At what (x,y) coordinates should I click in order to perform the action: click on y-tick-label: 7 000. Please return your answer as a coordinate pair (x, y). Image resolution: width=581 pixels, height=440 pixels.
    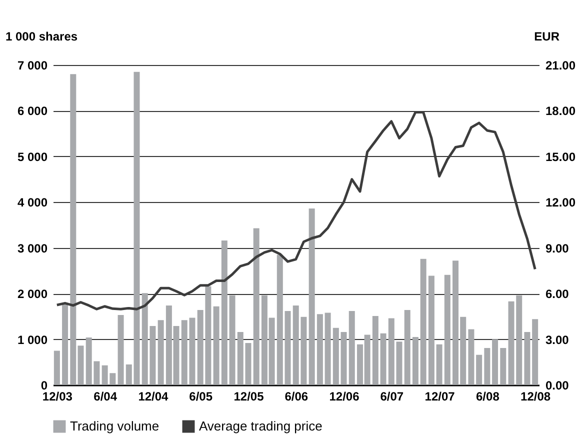
    Looking at the image, I should click on (32, 65).